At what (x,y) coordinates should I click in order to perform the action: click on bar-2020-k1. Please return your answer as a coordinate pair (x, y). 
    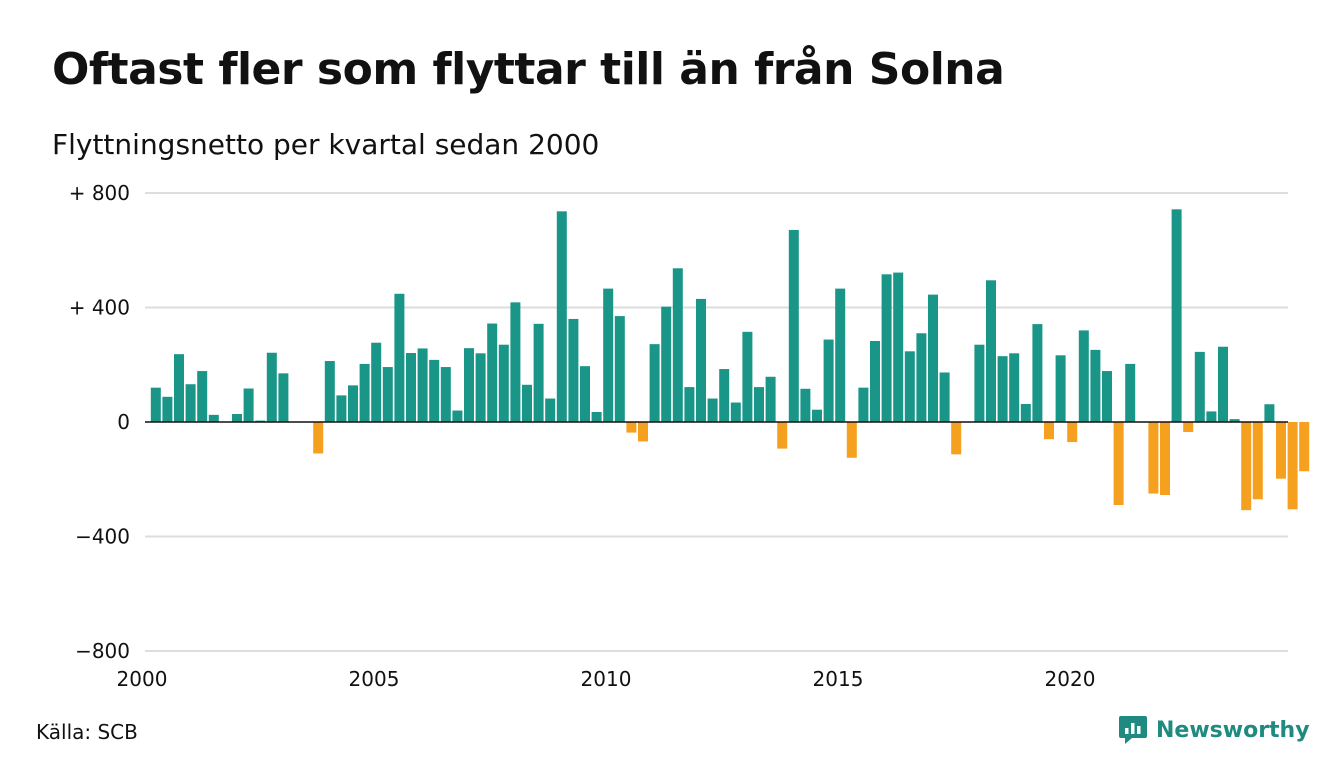
    Looking at the image, I should click on (1083, 376).